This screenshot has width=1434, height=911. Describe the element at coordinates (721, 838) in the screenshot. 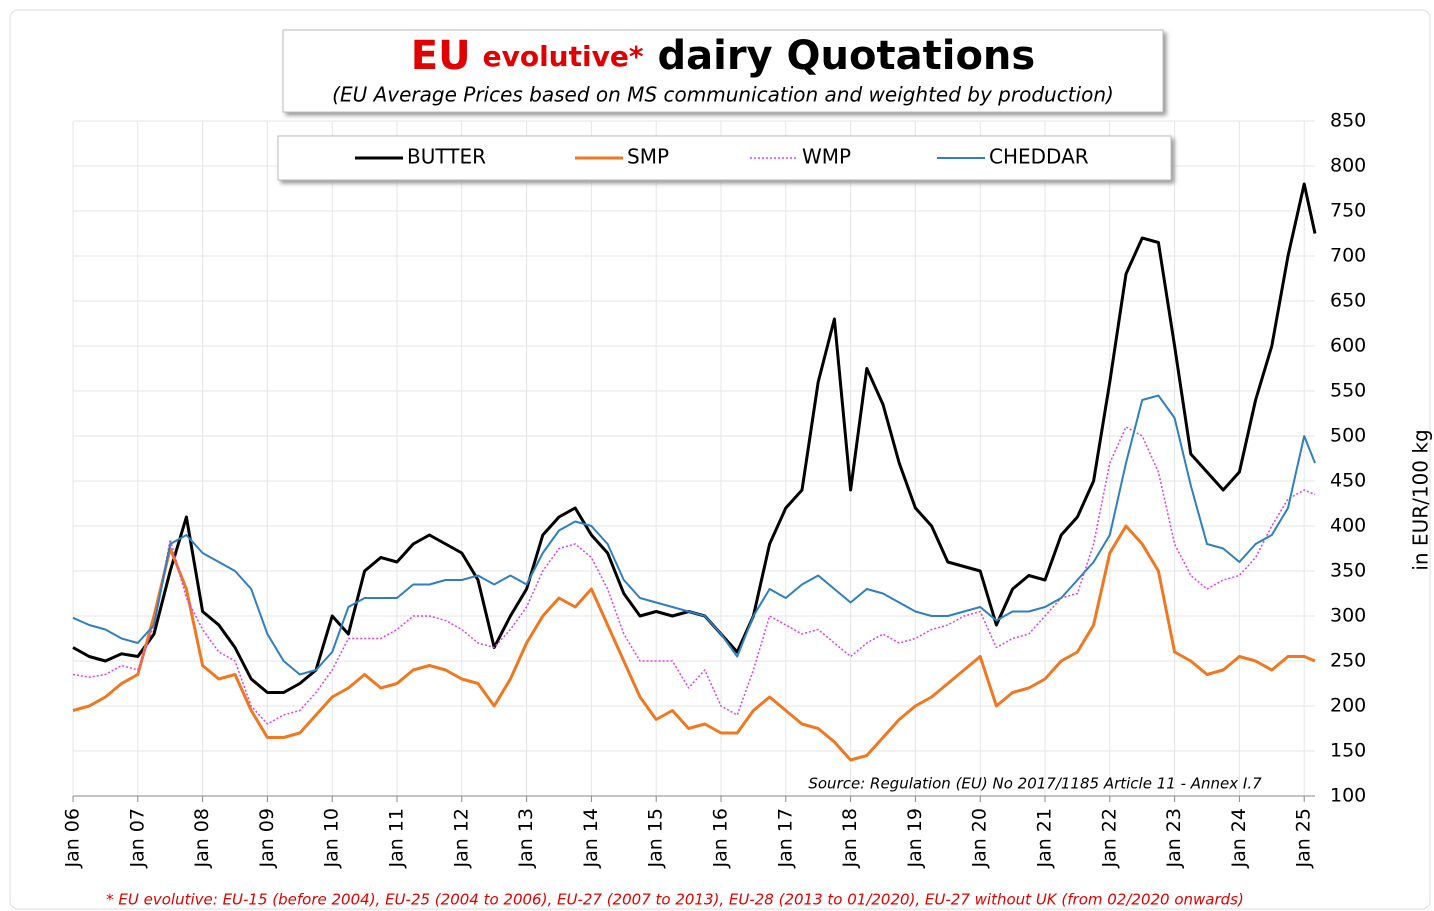

I see `x-tick-label: Jan 16` at that location.